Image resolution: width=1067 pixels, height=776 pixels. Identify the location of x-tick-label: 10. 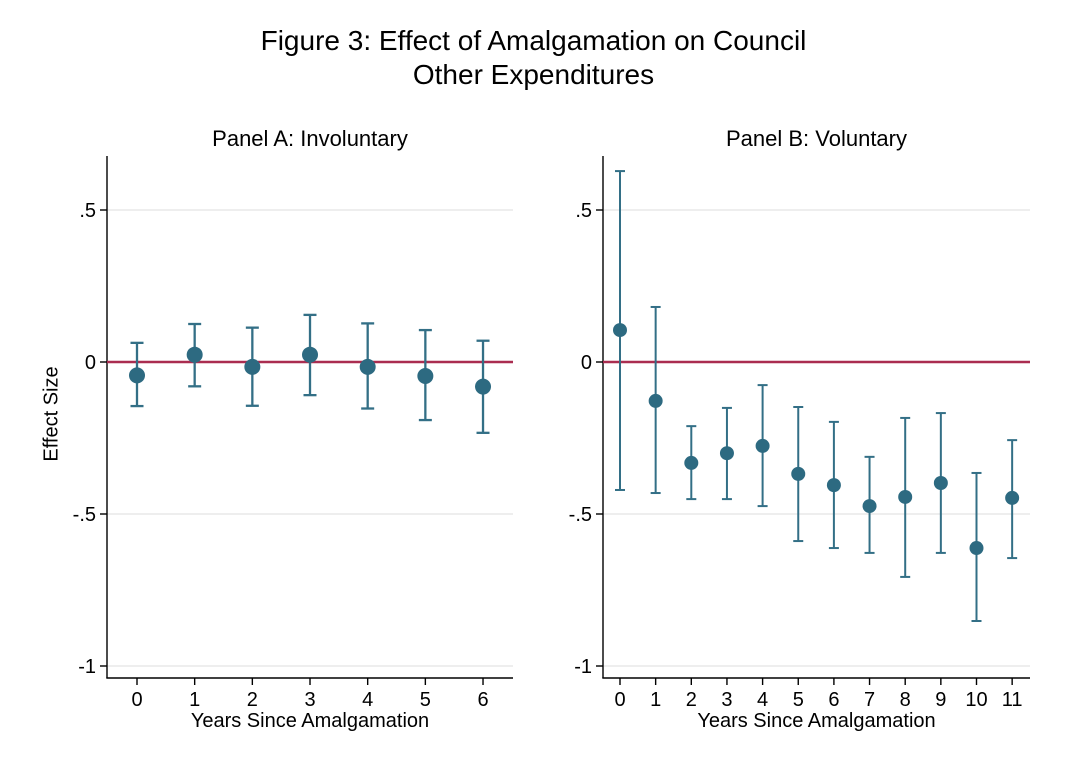
(976, 700).